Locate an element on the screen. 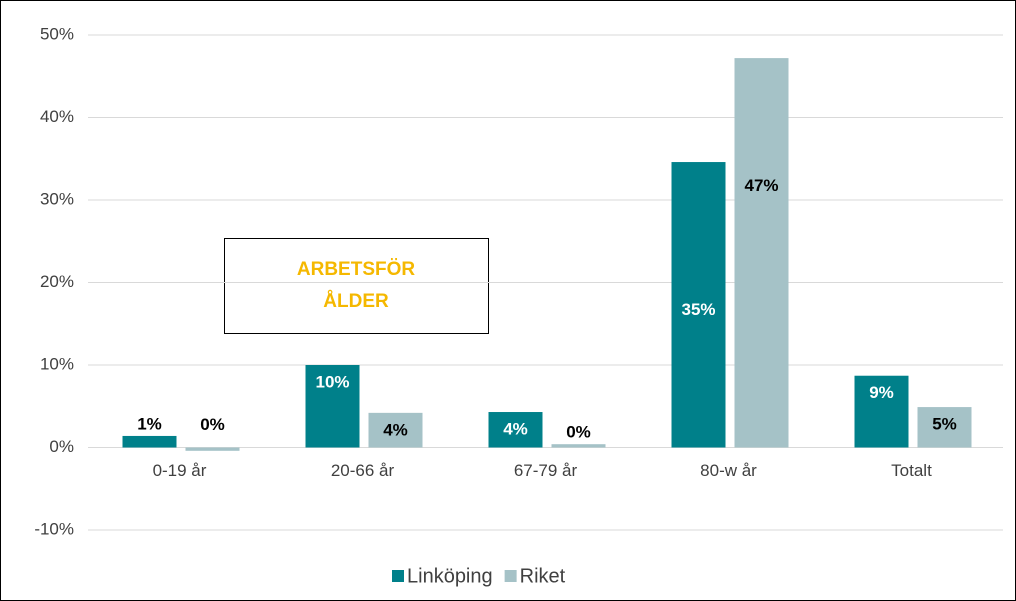 The image size is (1016, 601). y-tick-label: 10% is located at coordinates (57, 363).